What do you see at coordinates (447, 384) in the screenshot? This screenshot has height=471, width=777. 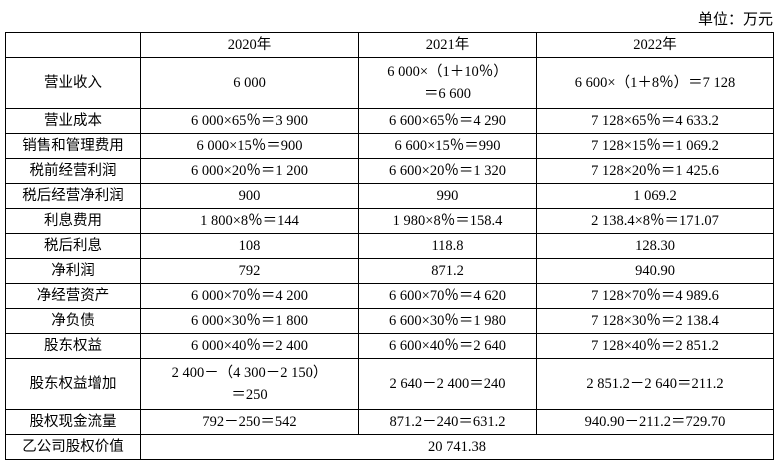 I see `cell: 2 640－2 400＝240` at bounding box center [447, 384].